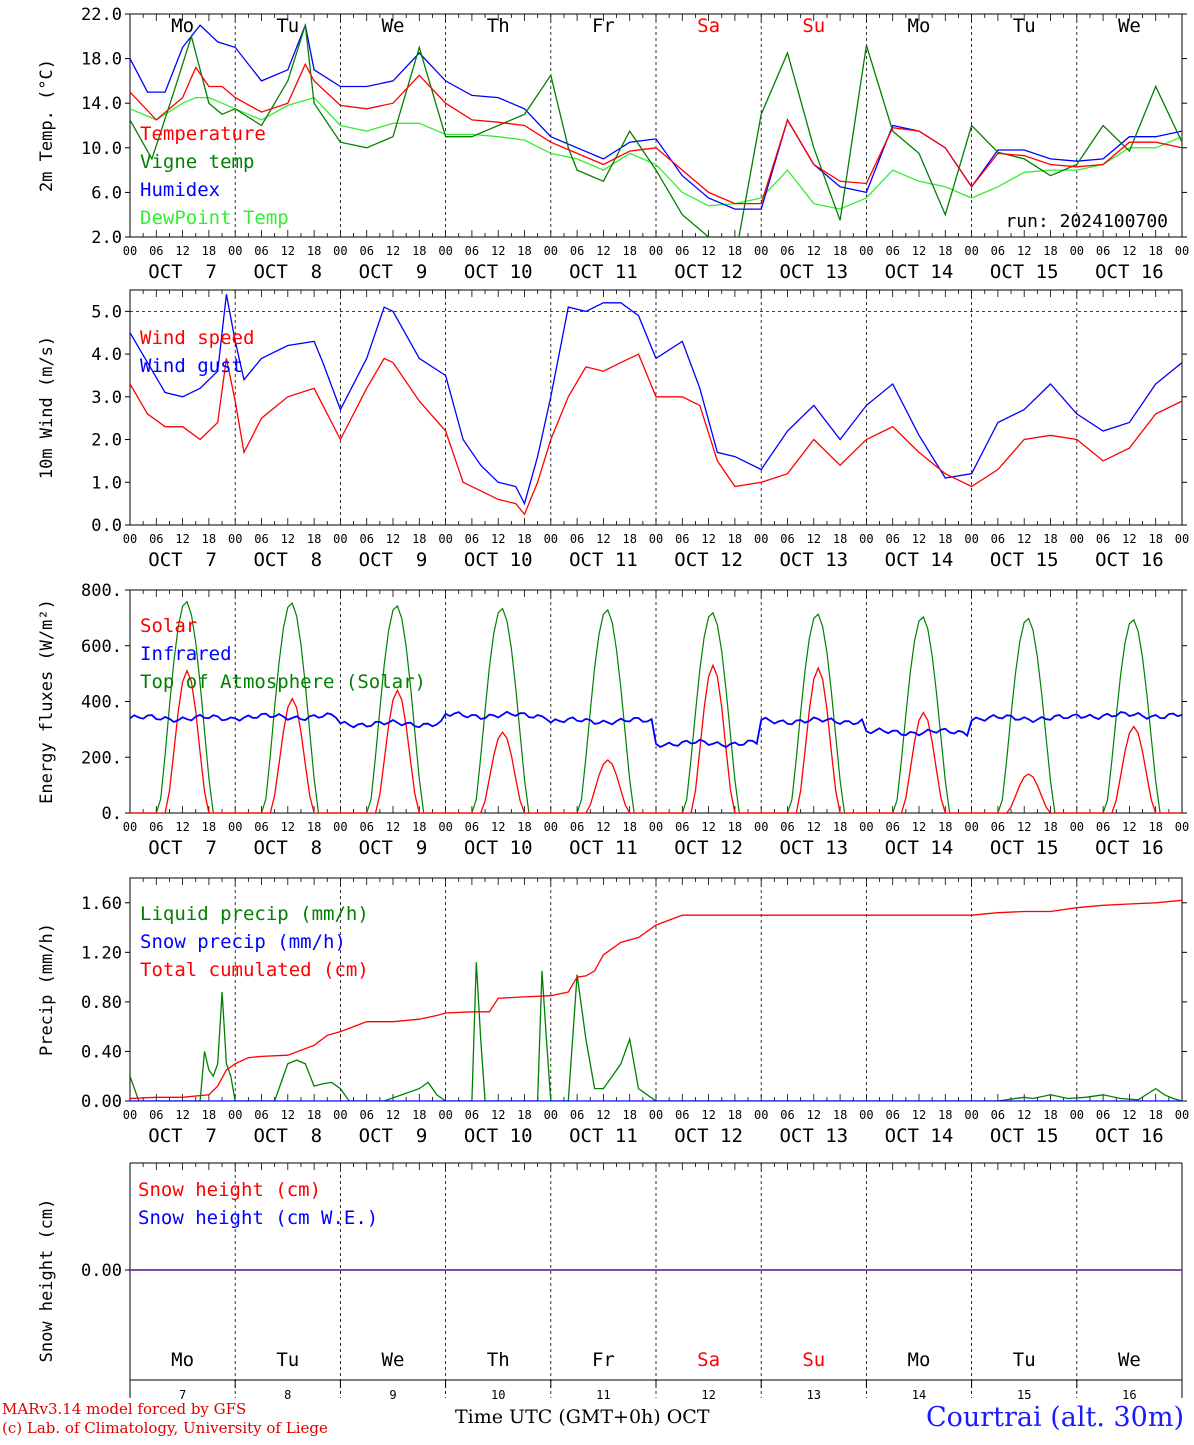 Image resolution: width=1194 pixels, height=1445 pixels. I want to click on y-tick-label: 5.0, so click(106, 312).